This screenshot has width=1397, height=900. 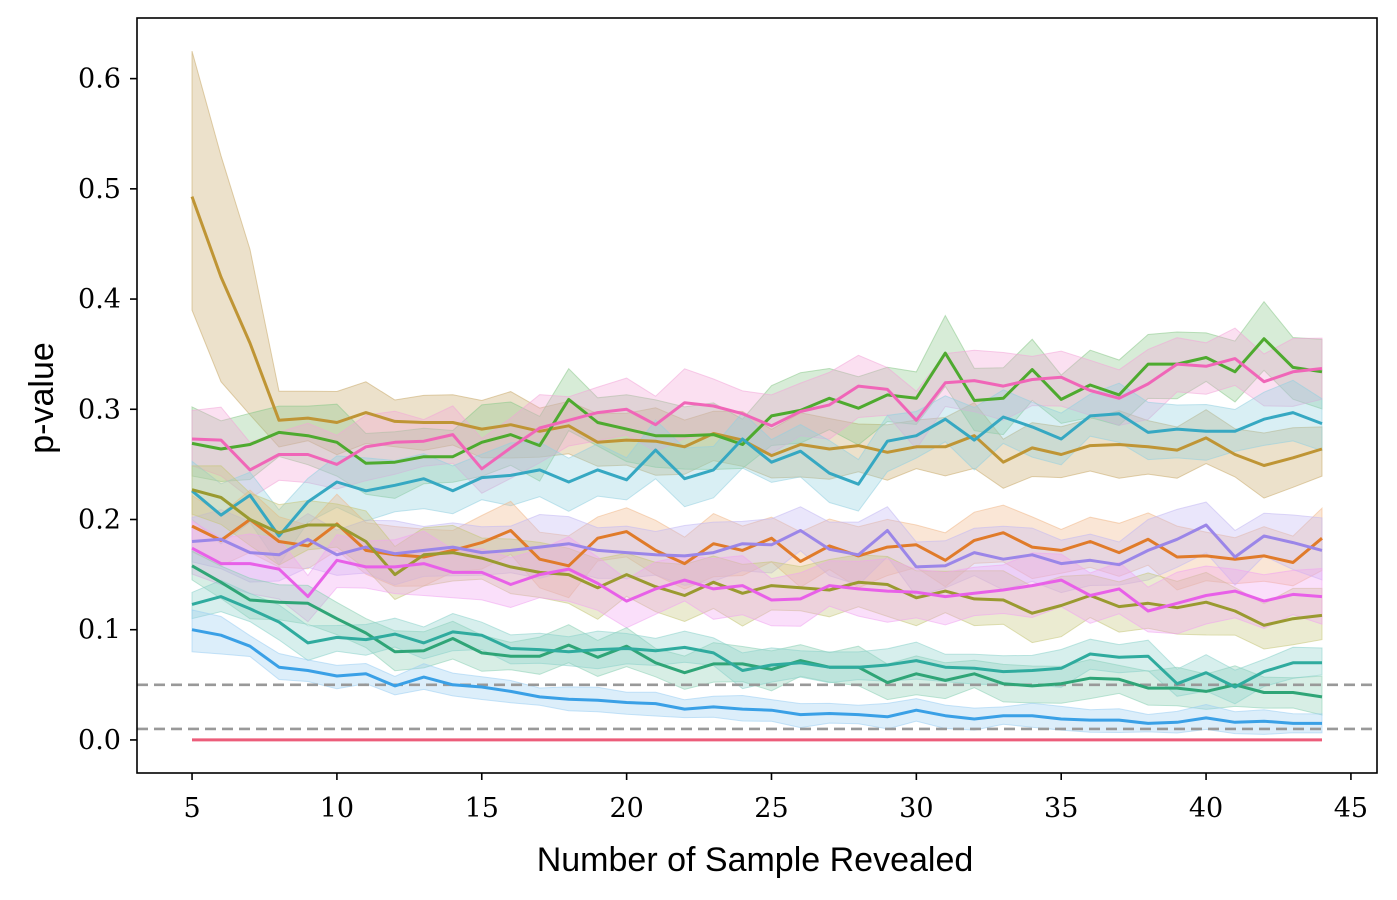 I want to click on series-6-line, so click(x=757, y=546).